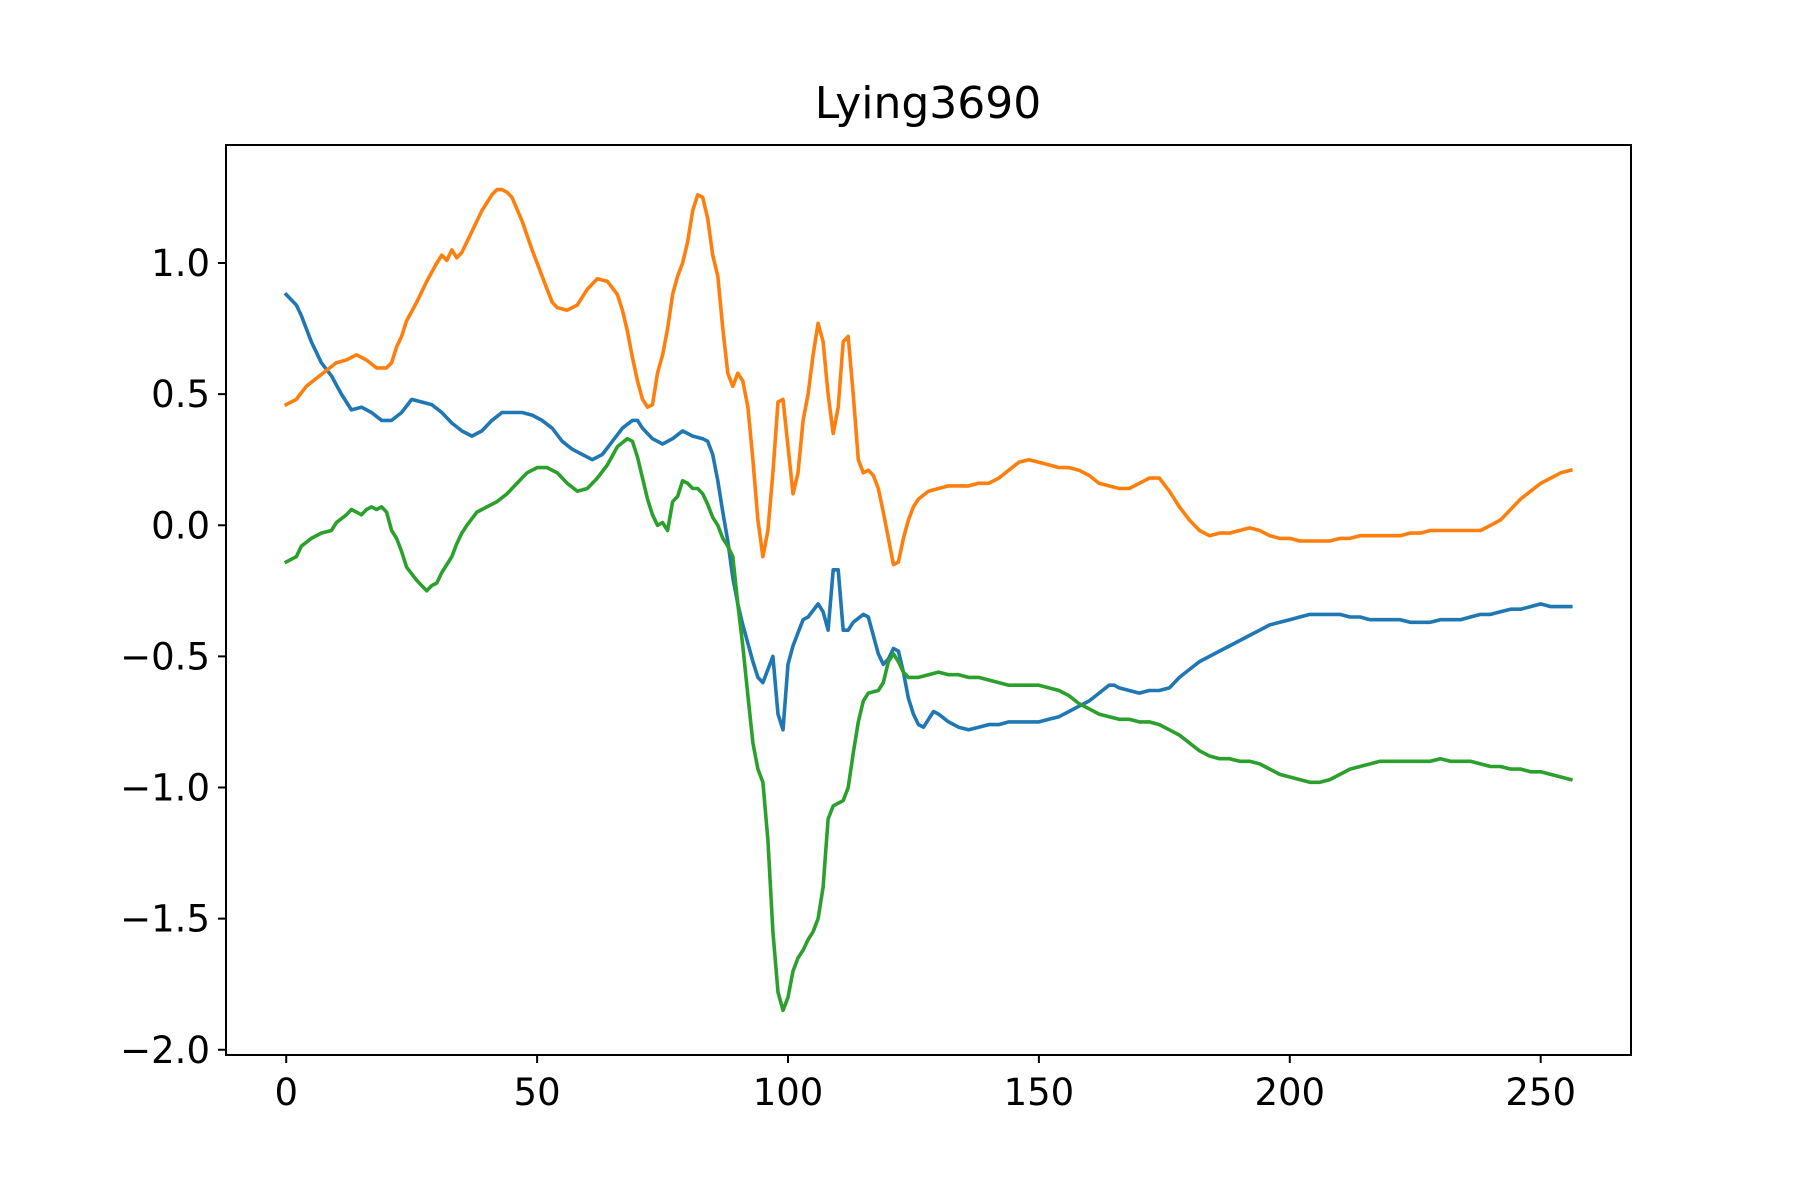 Image resolution: width=1800 pixels, height=1200 pixels. What do you see at coordinates (165, 656) in the screenshot?
I see `y-tick-label: −0.5` at bounding box center [165, 656].